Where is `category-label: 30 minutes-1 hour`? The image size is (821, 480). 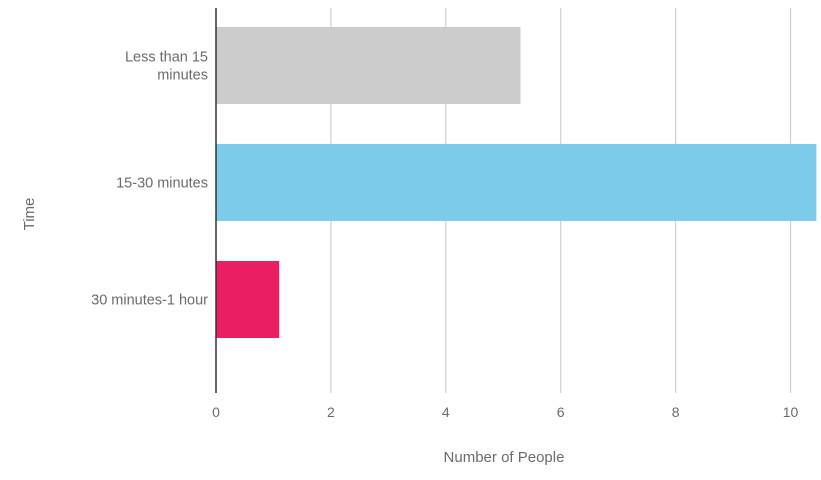
category-label: 30 minutes-1 hour is located at coordinates (149, 301).